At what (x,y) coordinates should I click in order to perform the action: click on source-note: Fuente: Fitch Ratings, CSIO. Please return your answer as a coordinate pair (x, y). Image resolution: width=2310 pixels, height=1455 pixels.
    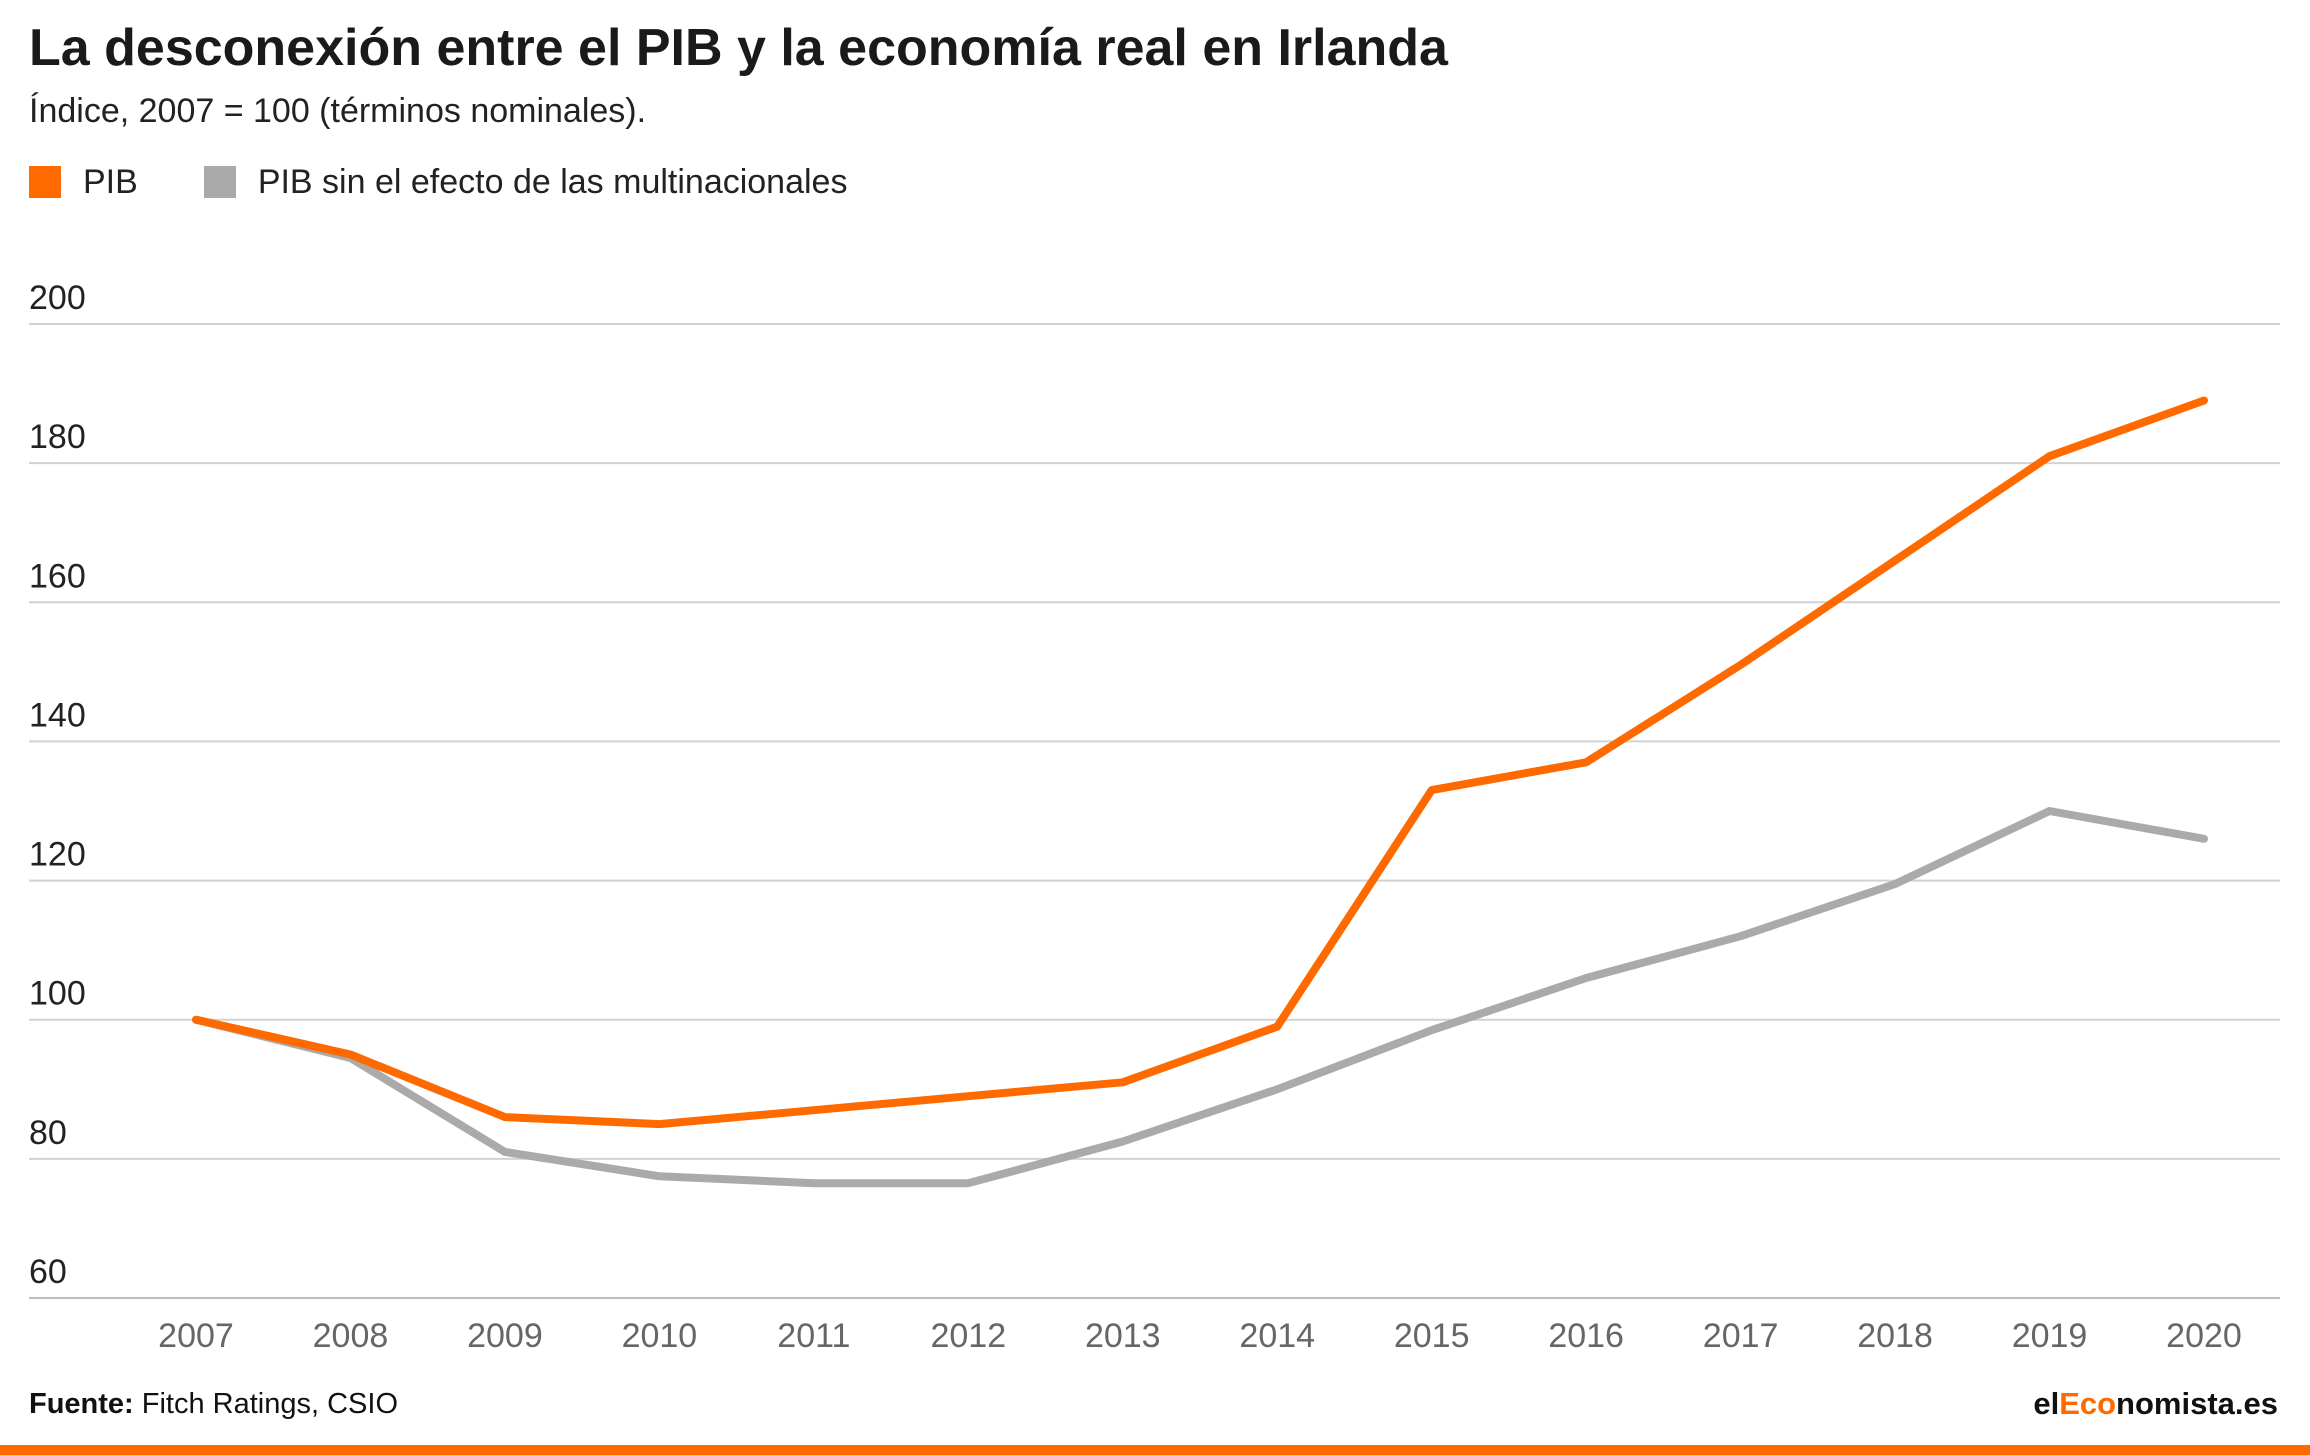
    Looking at the image, I should click on (213, 1404).